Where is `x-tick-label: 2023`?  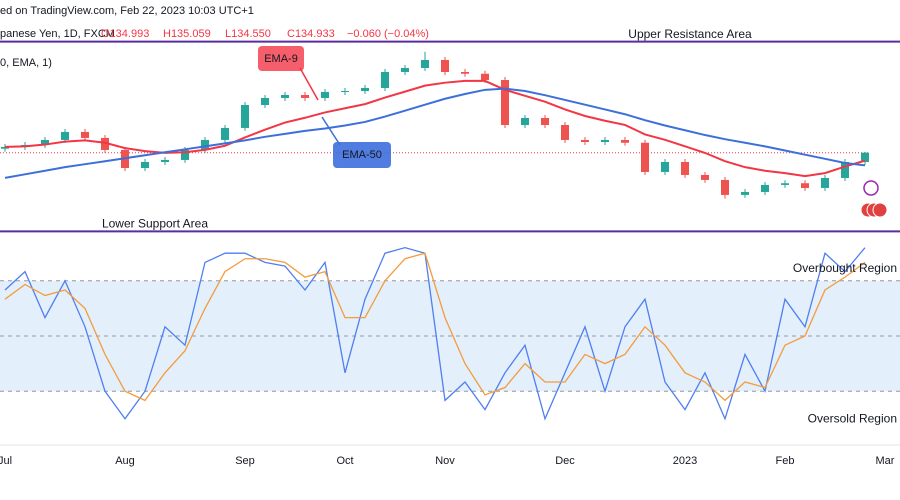 x-tick-label: 2023 is located at coordinates (685, 461).